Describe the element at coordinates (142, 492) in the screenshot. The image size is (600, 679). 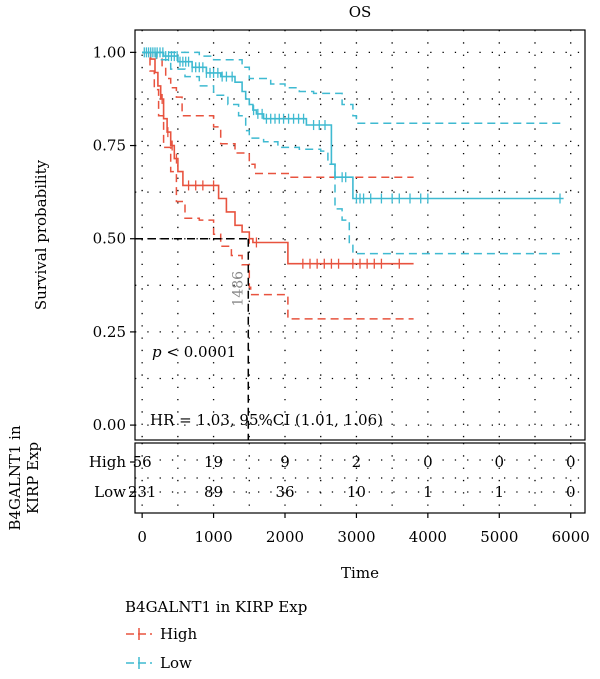
I see `risk-count: 231` at that location.